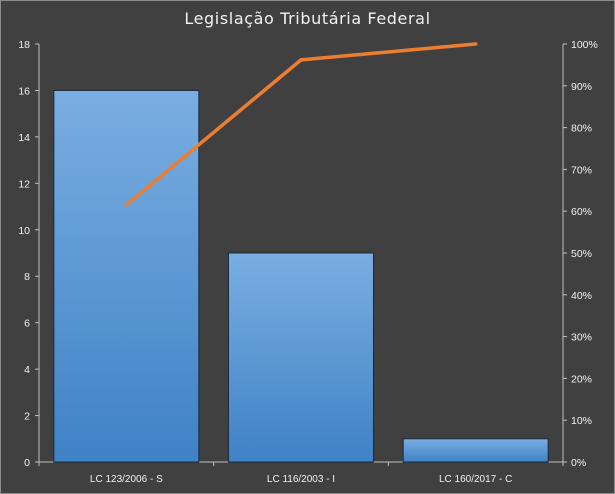  What do you see at coordinates (27, 324) in the screenshot?
I see `y-tick-label: 6` at bounding box center [27, 324].